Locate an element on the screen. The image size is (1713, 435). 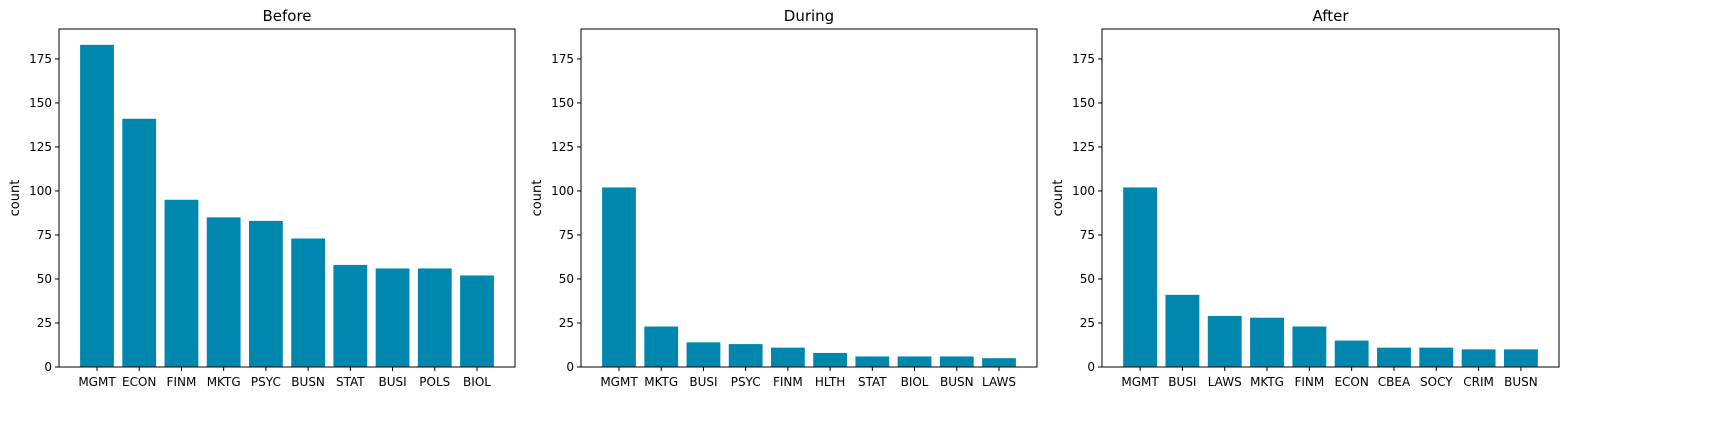
chart-title: During is located at coordinates (809, 16).